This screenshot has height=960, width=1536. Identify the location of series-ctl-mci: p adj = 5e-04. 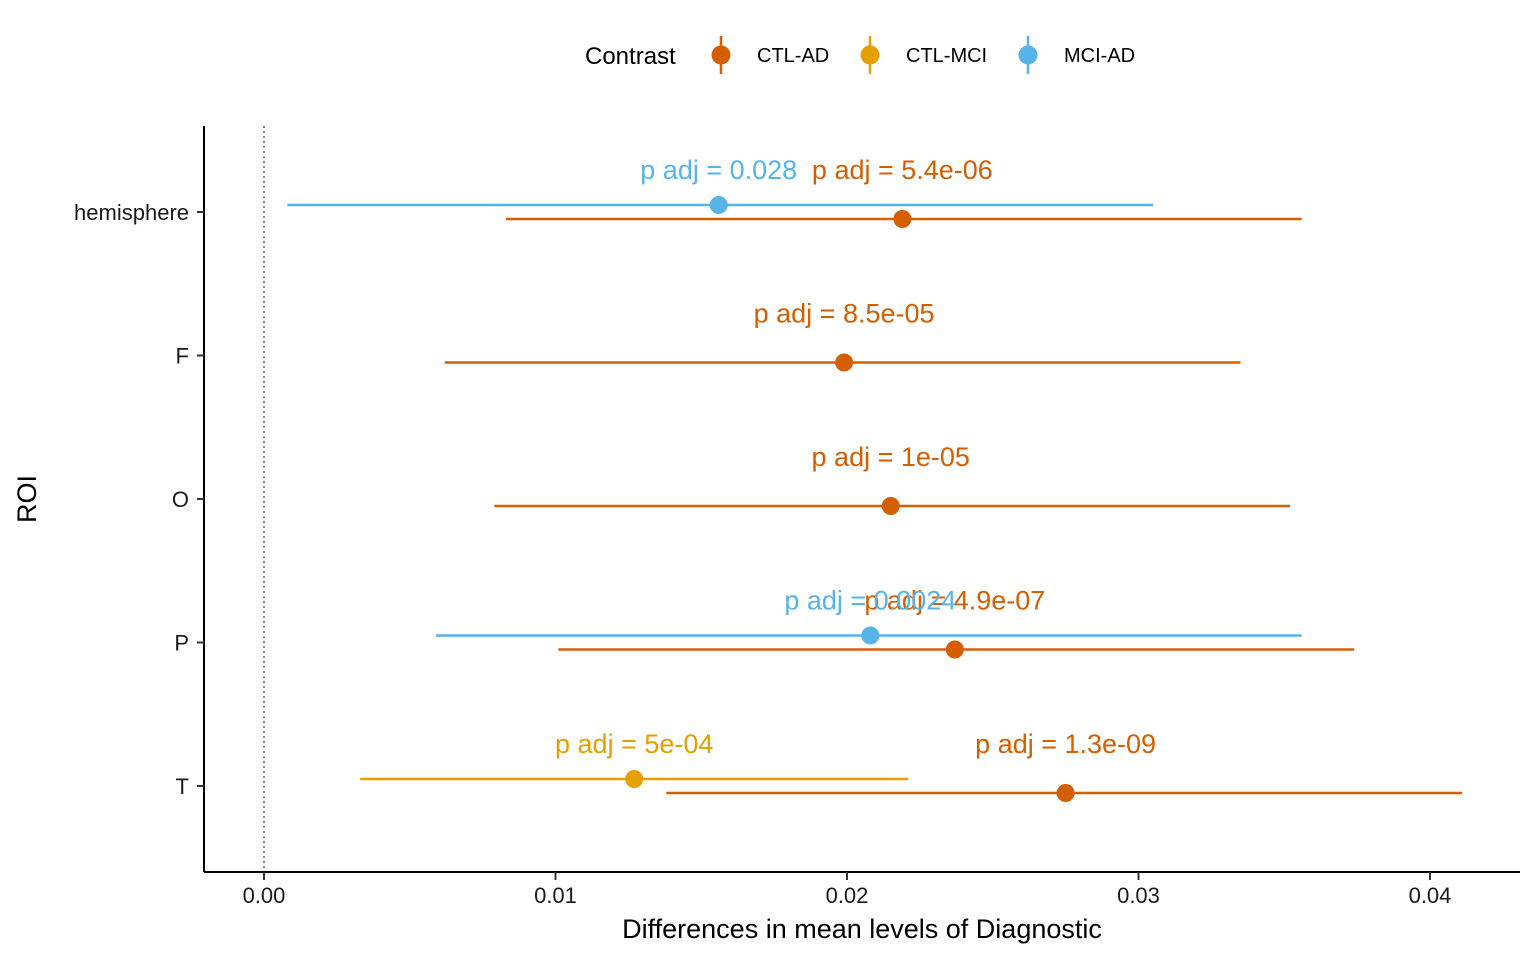
(634, 758).